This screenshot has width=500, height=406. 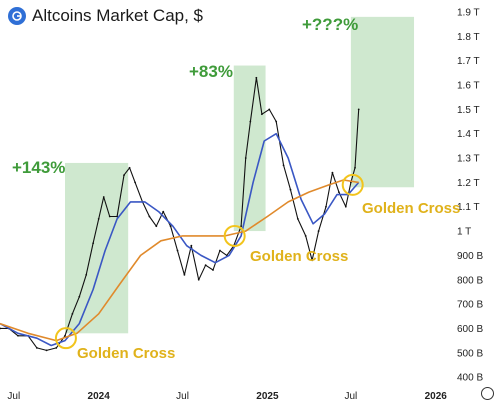 I want to click on gain-label-1: +143%, so click(x=39, y=167).